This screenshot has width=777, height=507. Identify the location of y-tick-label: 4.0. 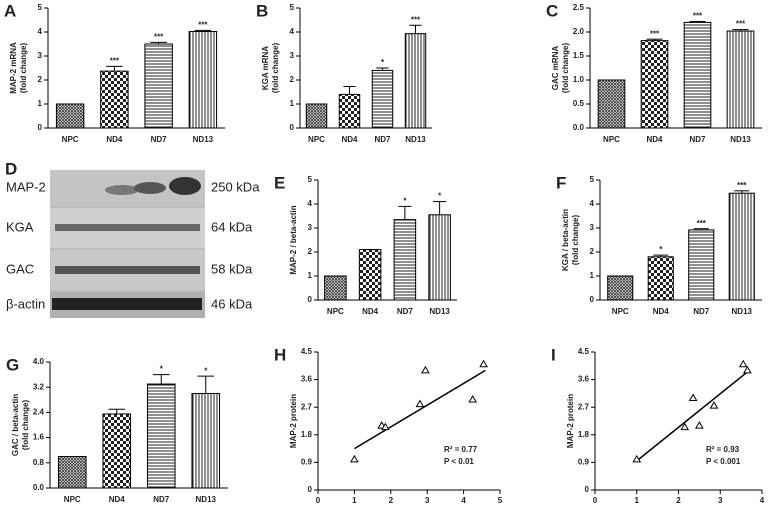
(39, 361).